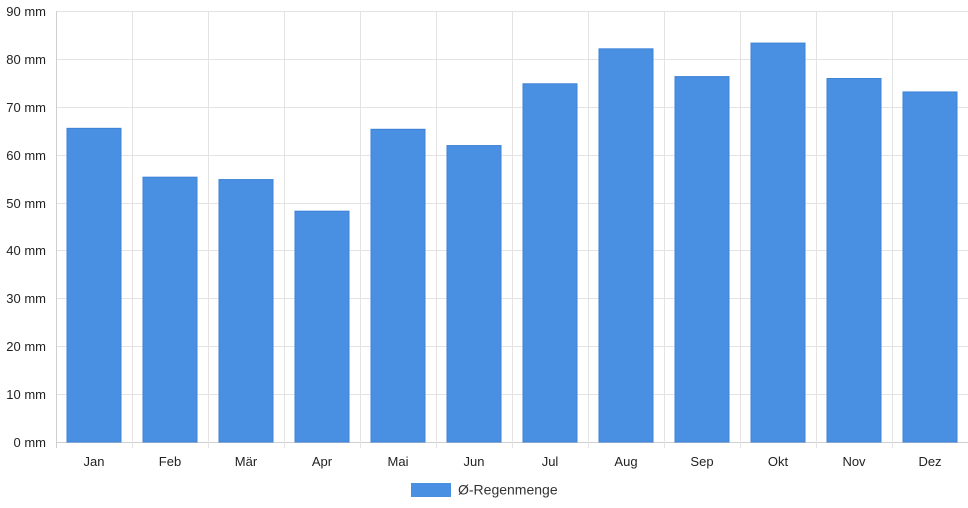  Describe the element at coordinates (26, 250) in the screenshot. I see `y-tick-label: 40 mm` at that location.